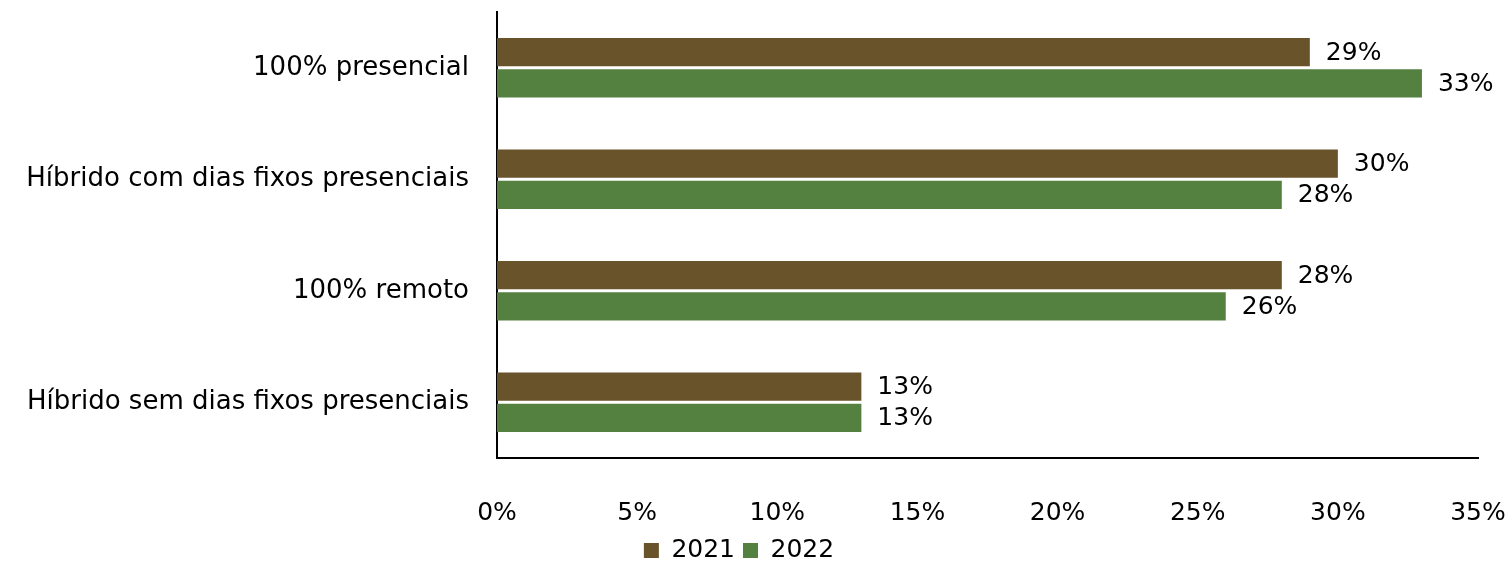 The width and height of the screenshot is (1506, 573). Describe the element at coordinates (1381, 163) in the screenshot. I see `data-label: 30%` at that location.